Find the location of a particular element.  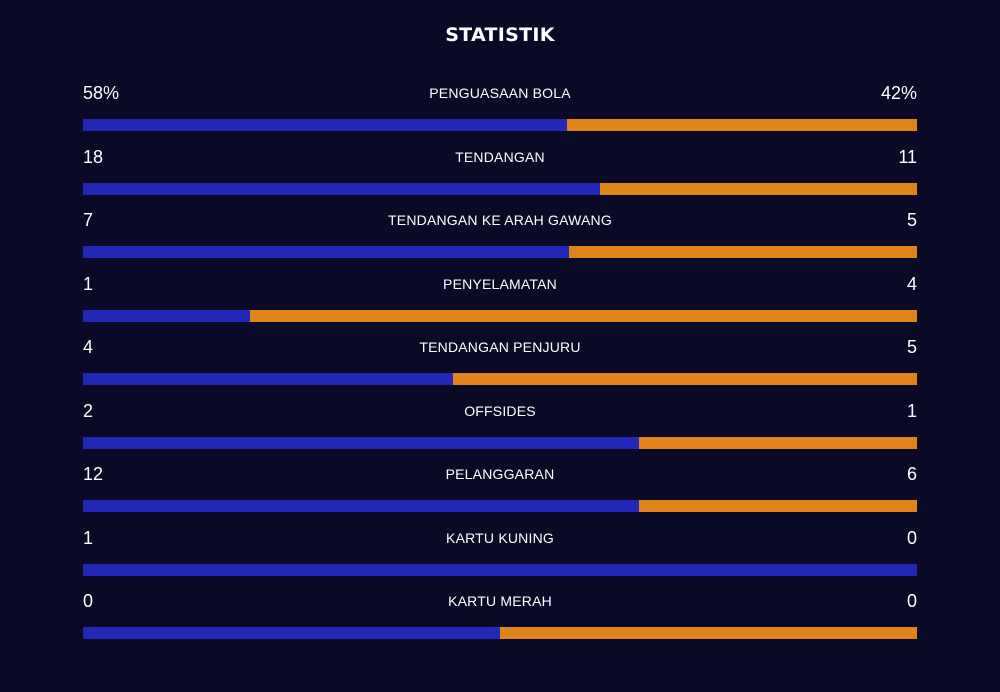

stat-row-header: KARTU MERAH 0 0 is located at coordinates (500, 601).